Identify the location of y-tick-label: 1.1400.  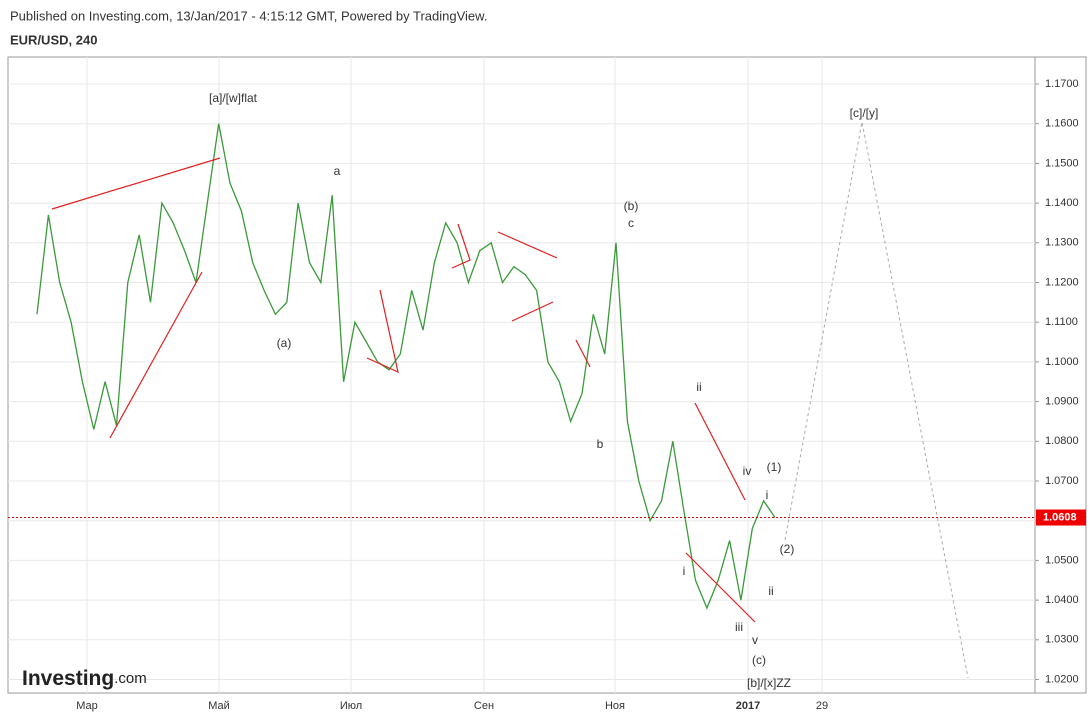
(1062, 203).